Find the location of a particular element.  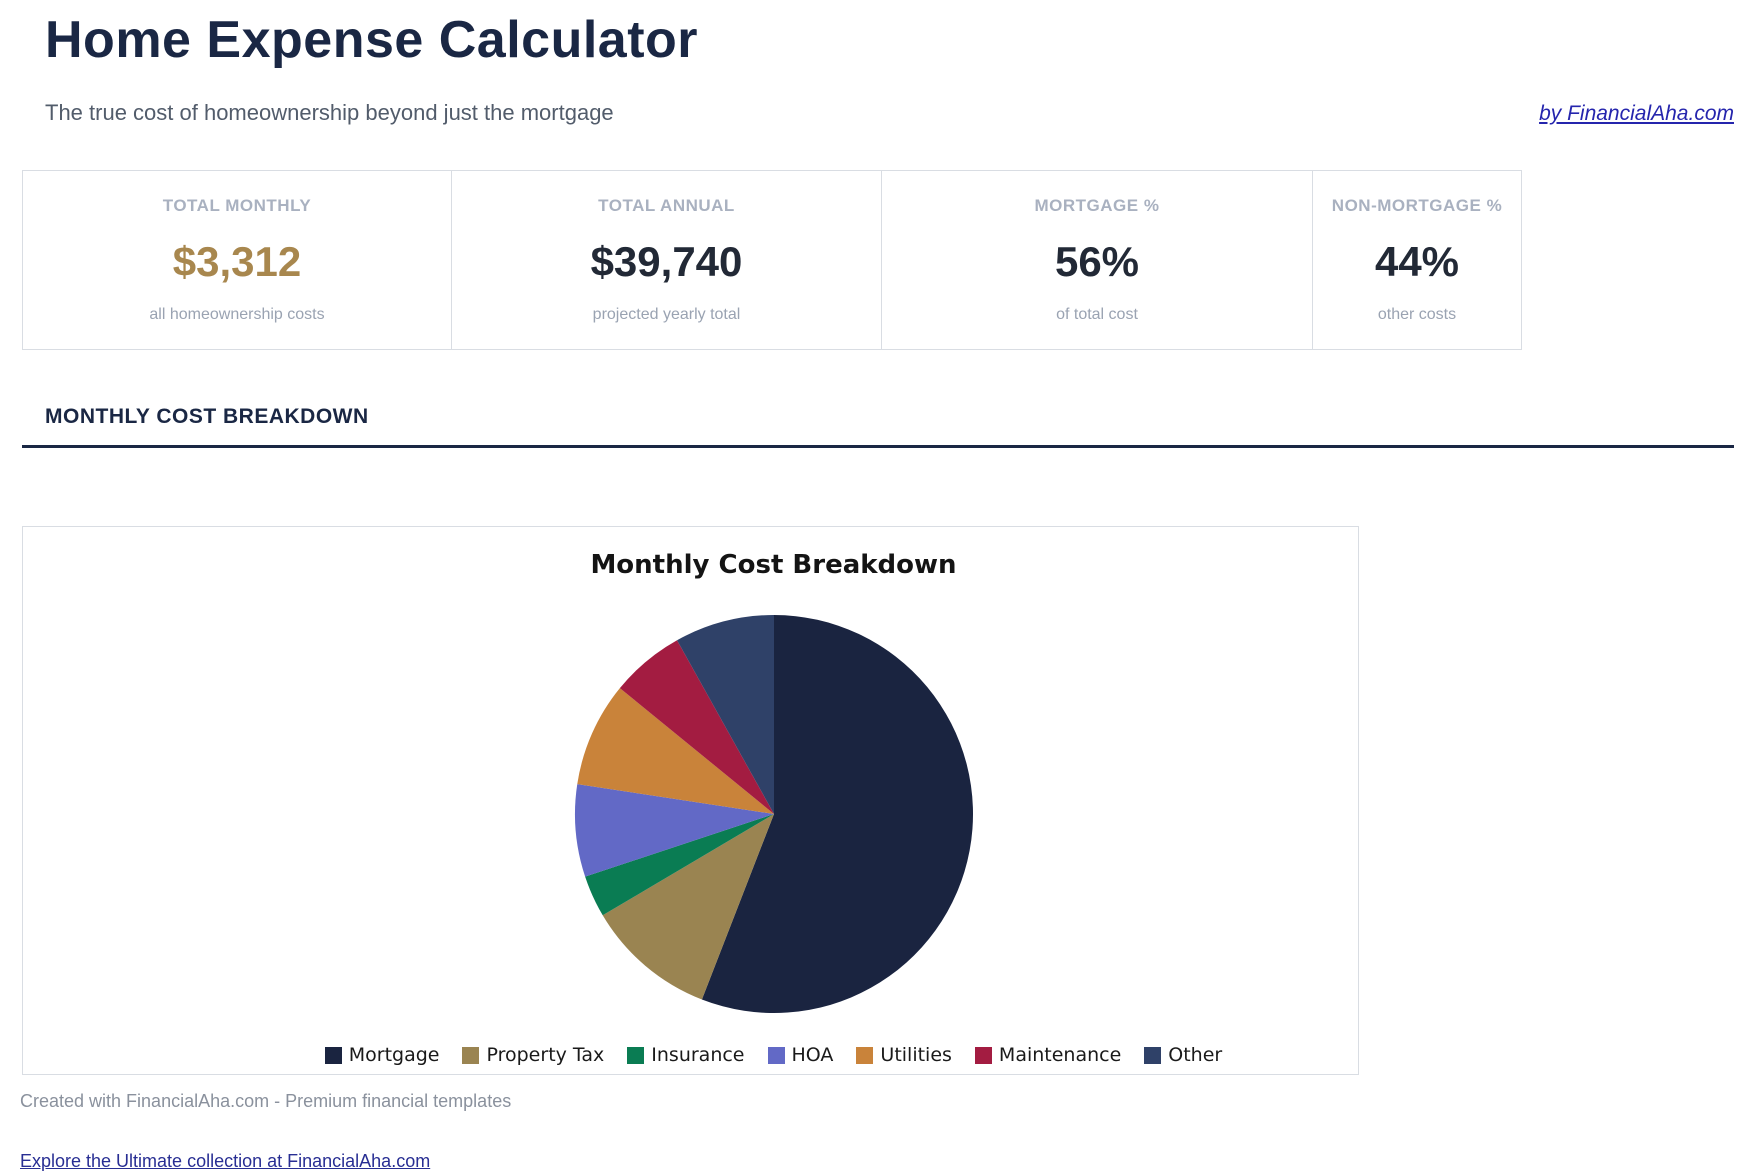

legend-label: HOA is located at coordinates (812, 1055).